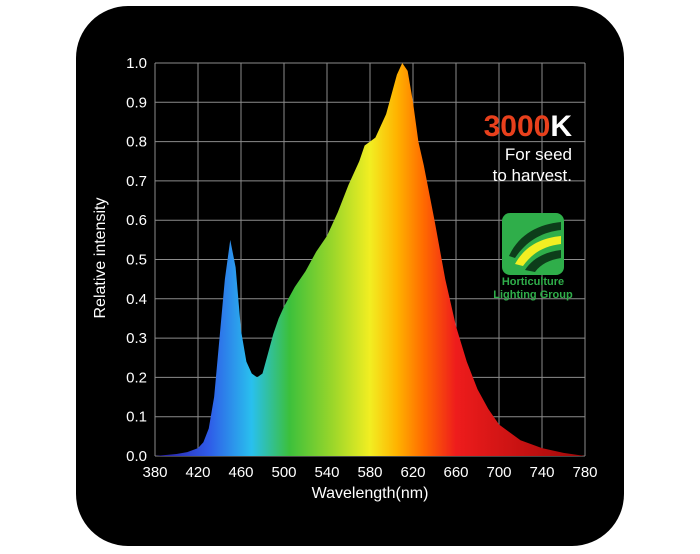  Describe the element at coordinates (100, 258) in the screenshot. I see `y-axis-label: Relative intensity` at that location.